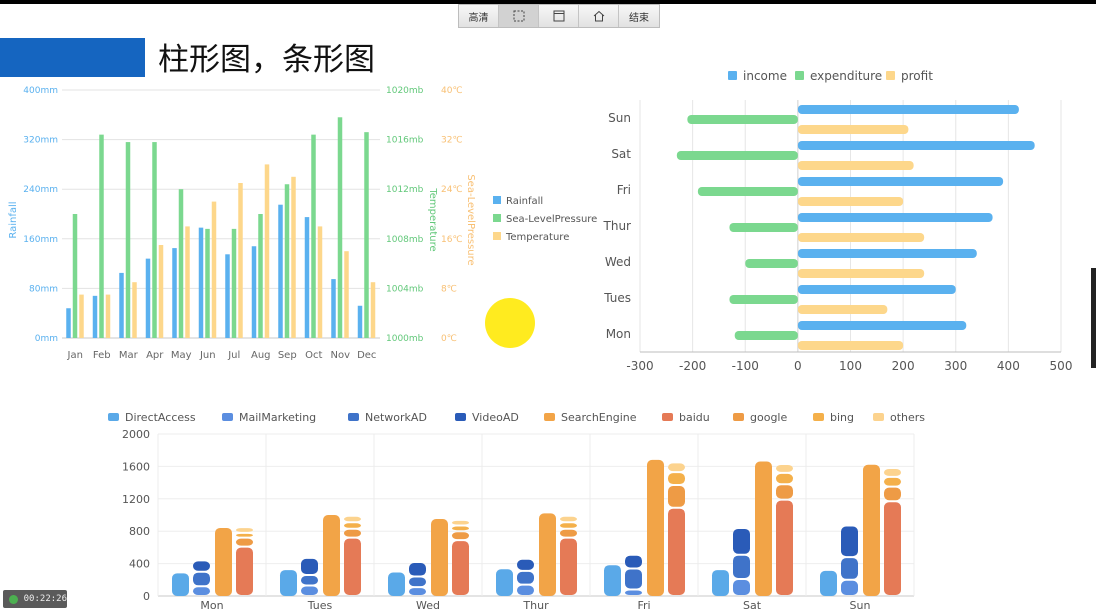 The width and height of the screenshot is (1096, 616). I want to click on rainfall-tick-label: 240mm, so click(40, 190).